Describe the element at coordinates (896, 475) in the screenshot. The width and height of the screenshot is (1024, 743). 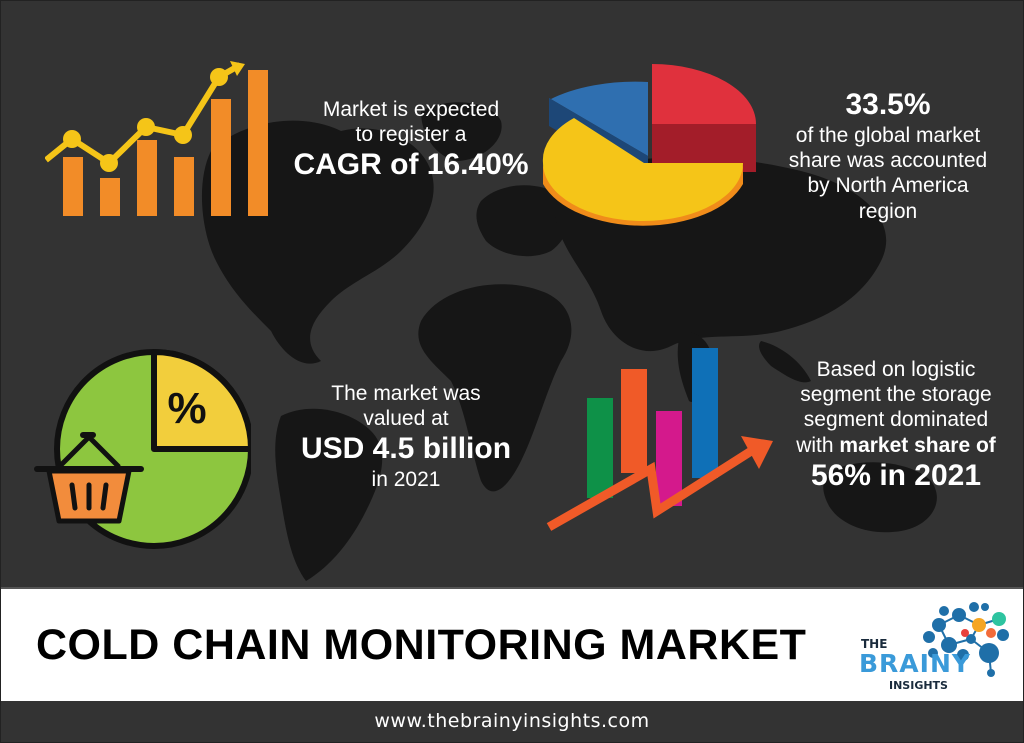
I see `segment-share-value: 56% in 2021` at that location.